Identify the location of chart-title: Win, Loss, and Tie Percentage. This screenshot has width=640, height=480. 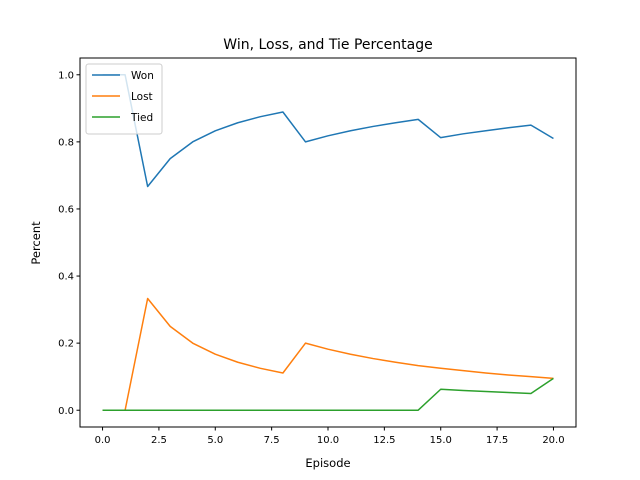
(327, 45).